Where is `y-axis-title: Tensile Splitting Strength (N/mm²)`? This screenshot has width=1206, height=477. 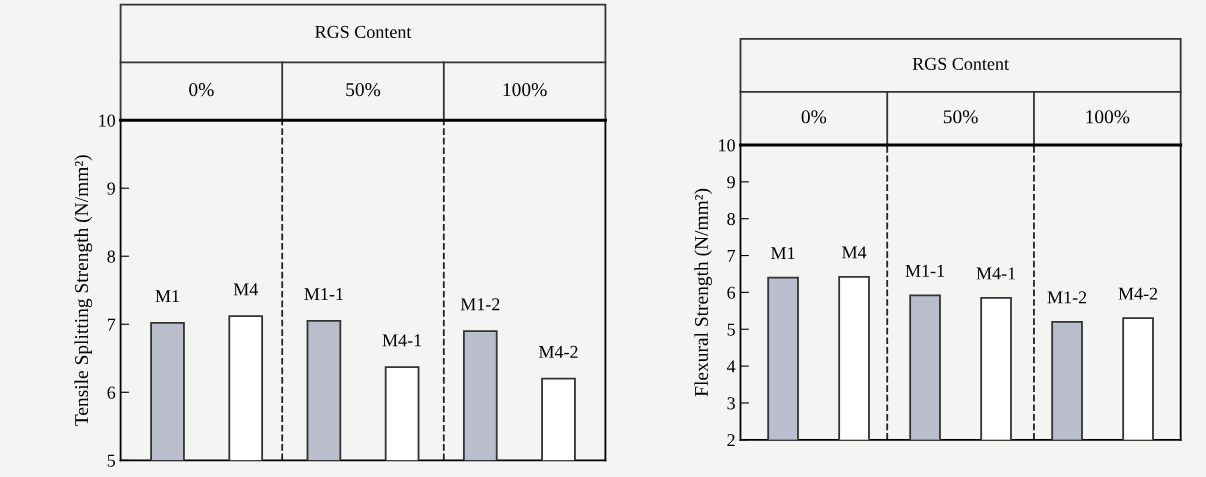 y-axis-title: Tensile Splitting Strength (N/mm²) is located at coordinates (83, 290).